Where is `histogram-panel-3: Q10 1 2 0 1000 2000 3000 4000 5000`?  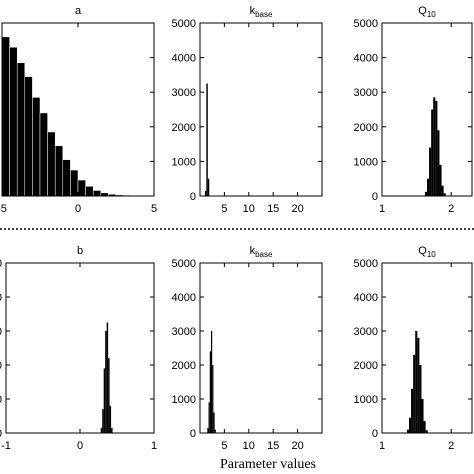 histogram-panel-3: Q10 1 2 0 1000 2000 3000 4000 5000 is located at coordinates (413, 110).